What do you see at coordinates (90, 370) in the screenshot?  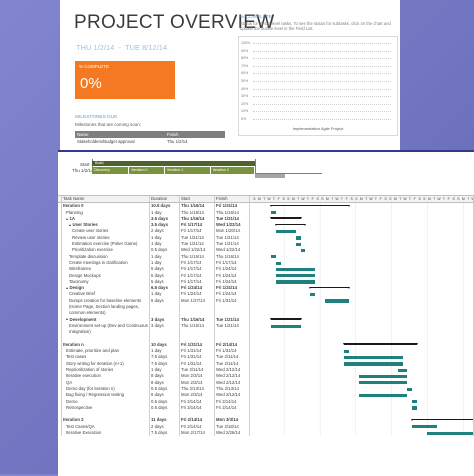 I see `task-name: Reprioritization of stories` at bounding box center [90, 370].